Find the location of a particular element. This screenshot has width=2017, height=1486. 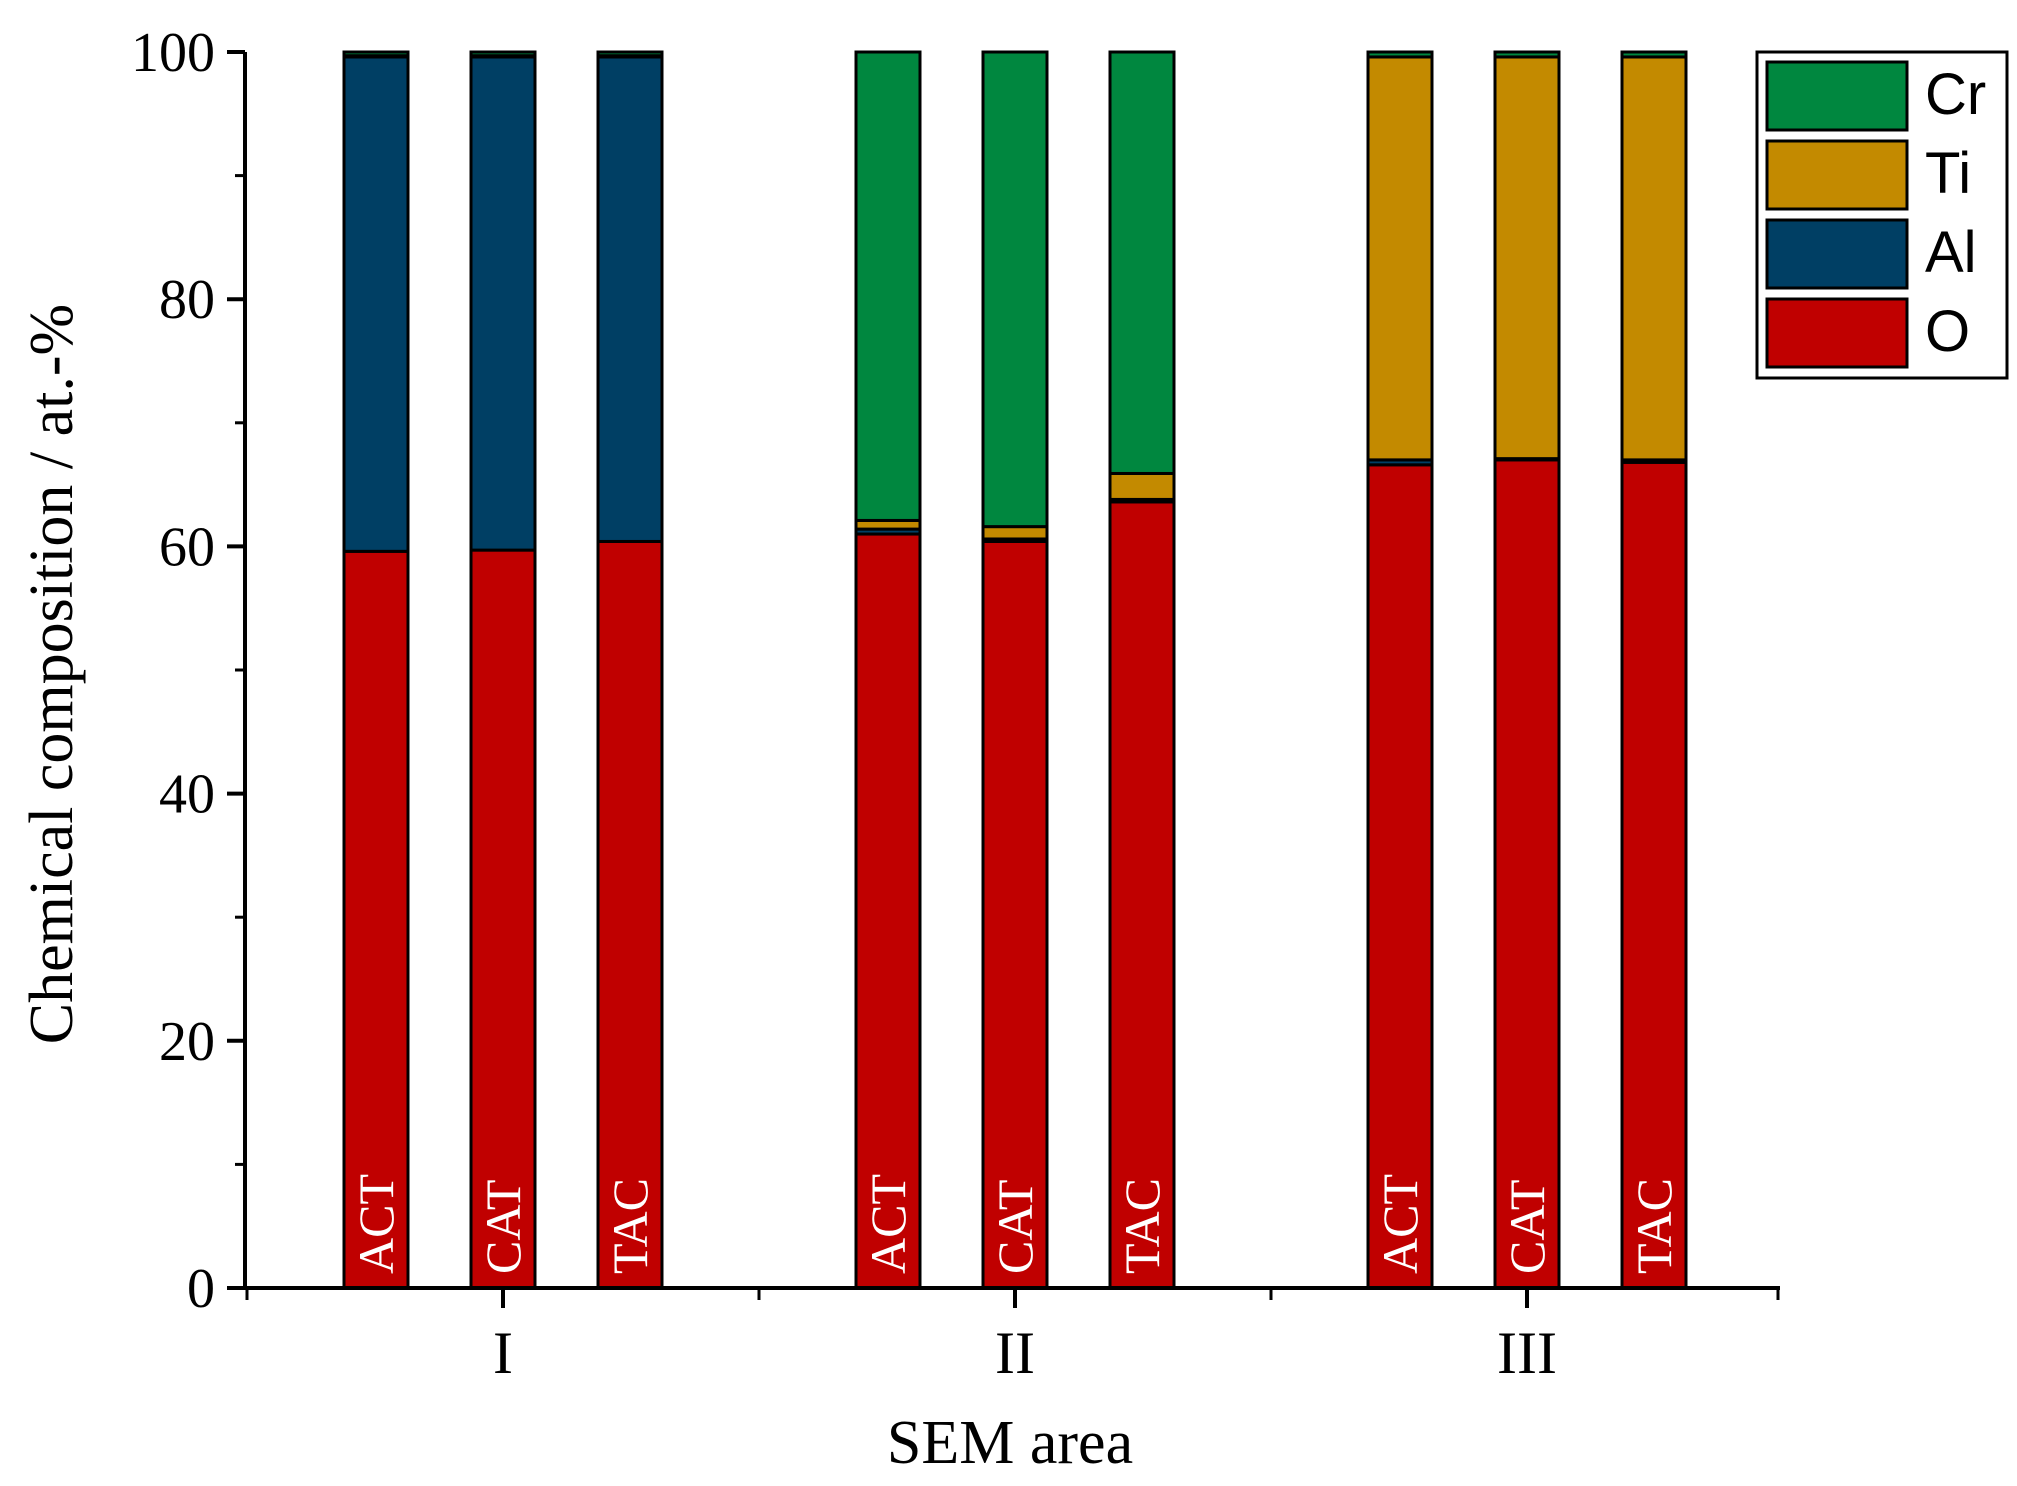

bar-segment-III-CAT-Cr is located at coordinates (1527, 54).